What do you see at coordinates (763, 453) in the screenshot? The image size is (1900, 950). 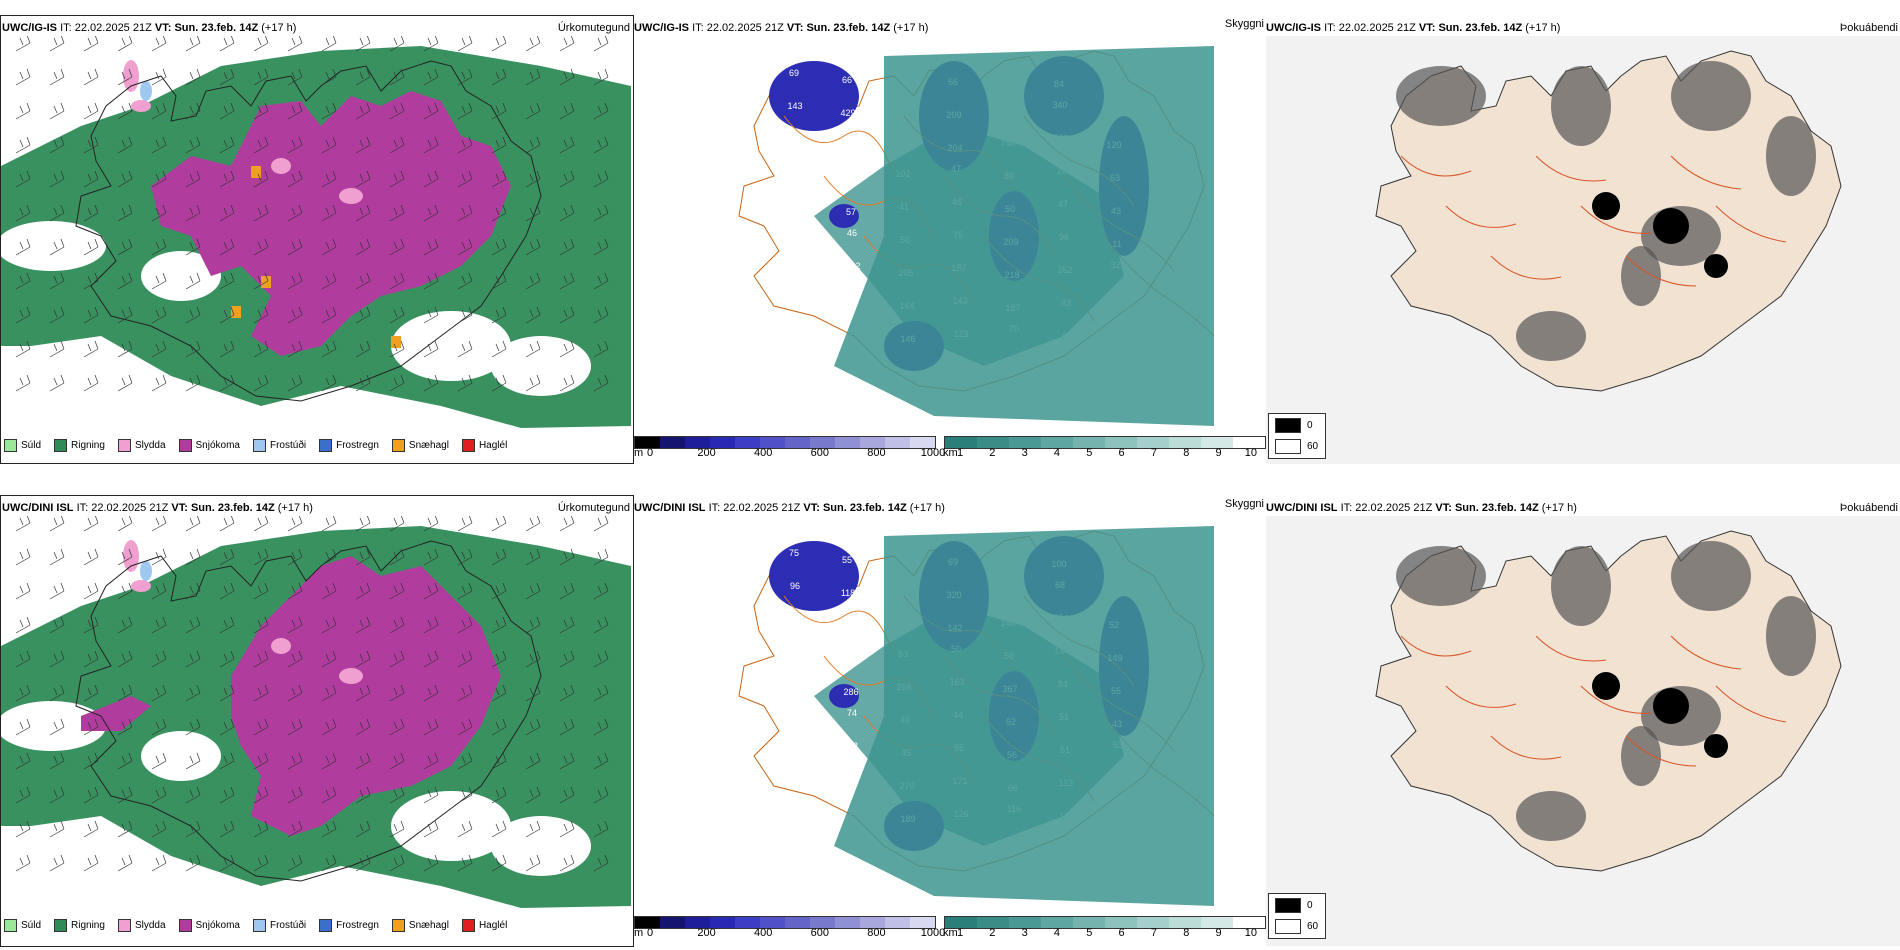 I see `scale-tick-label: 400` at bounding box center [763, 453].